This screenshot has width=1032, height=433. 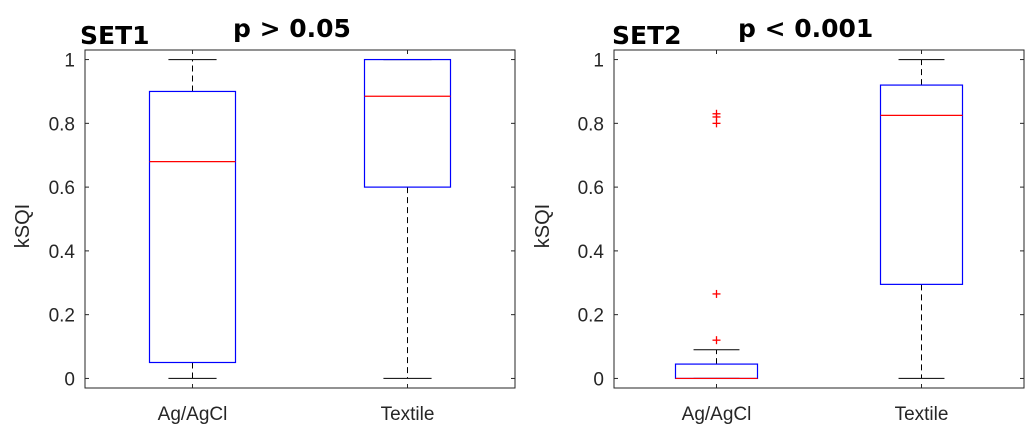 What do you see at coordinates (591, 252) in the screenshot?
I see `set2-y-tick-label: 0.4` at bounding box center [591, 252].